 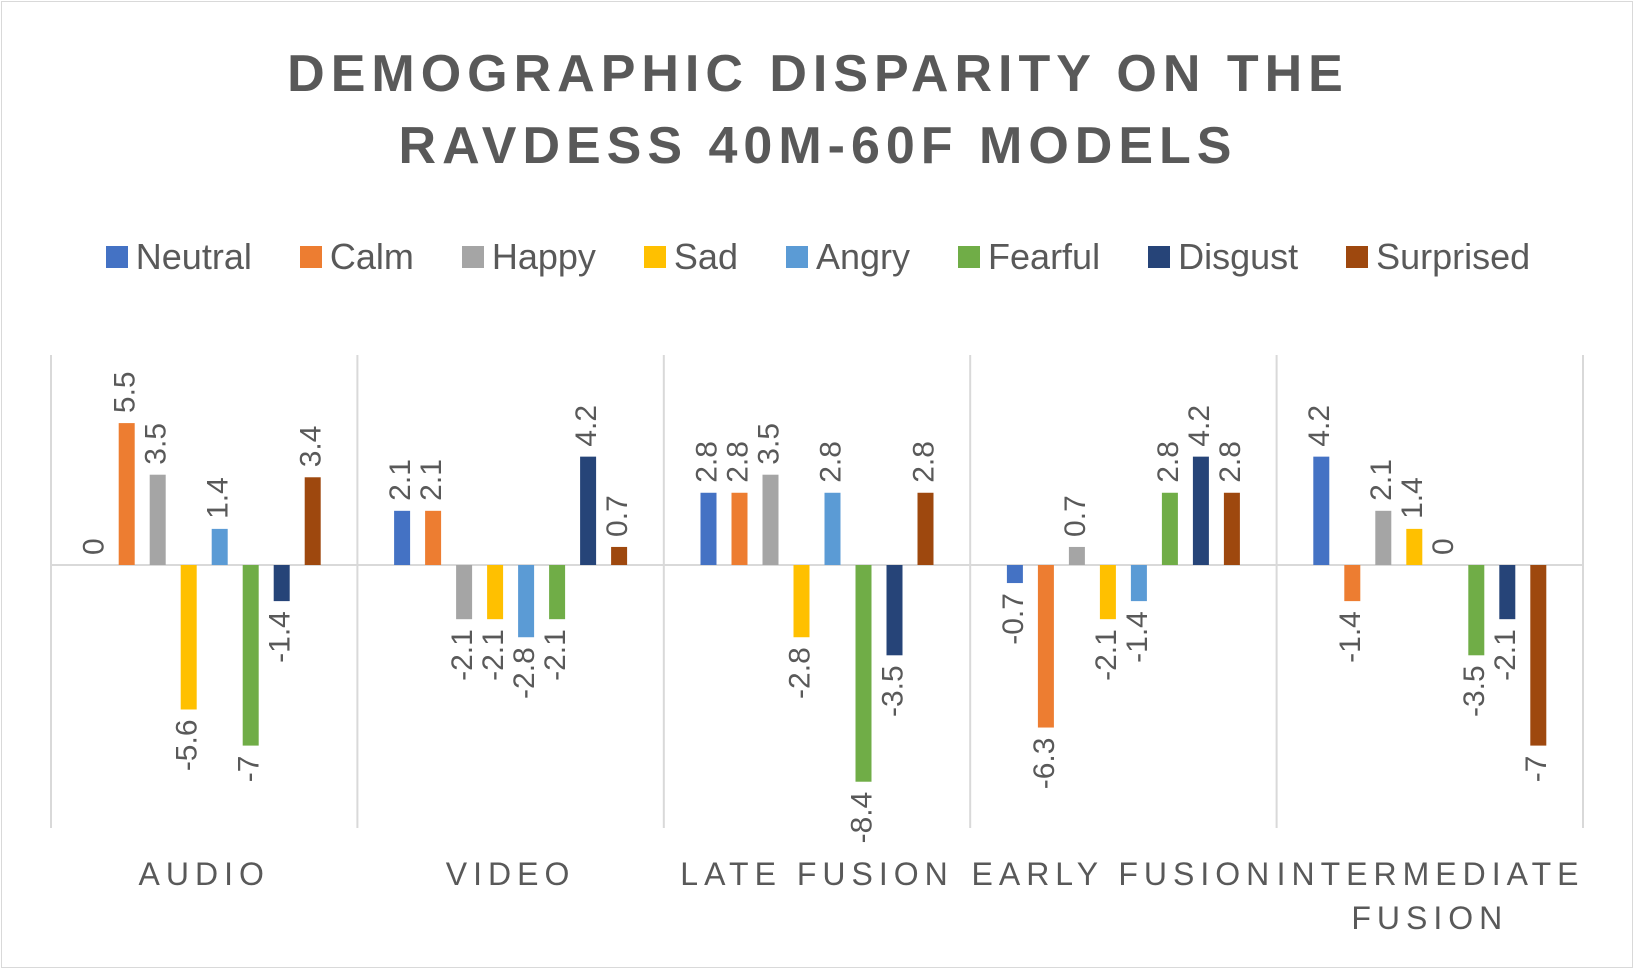 I want to click on chart-title-line-1: DEMOGRAPHIC DISPARITY ON THE, so click(x=818, y=74).